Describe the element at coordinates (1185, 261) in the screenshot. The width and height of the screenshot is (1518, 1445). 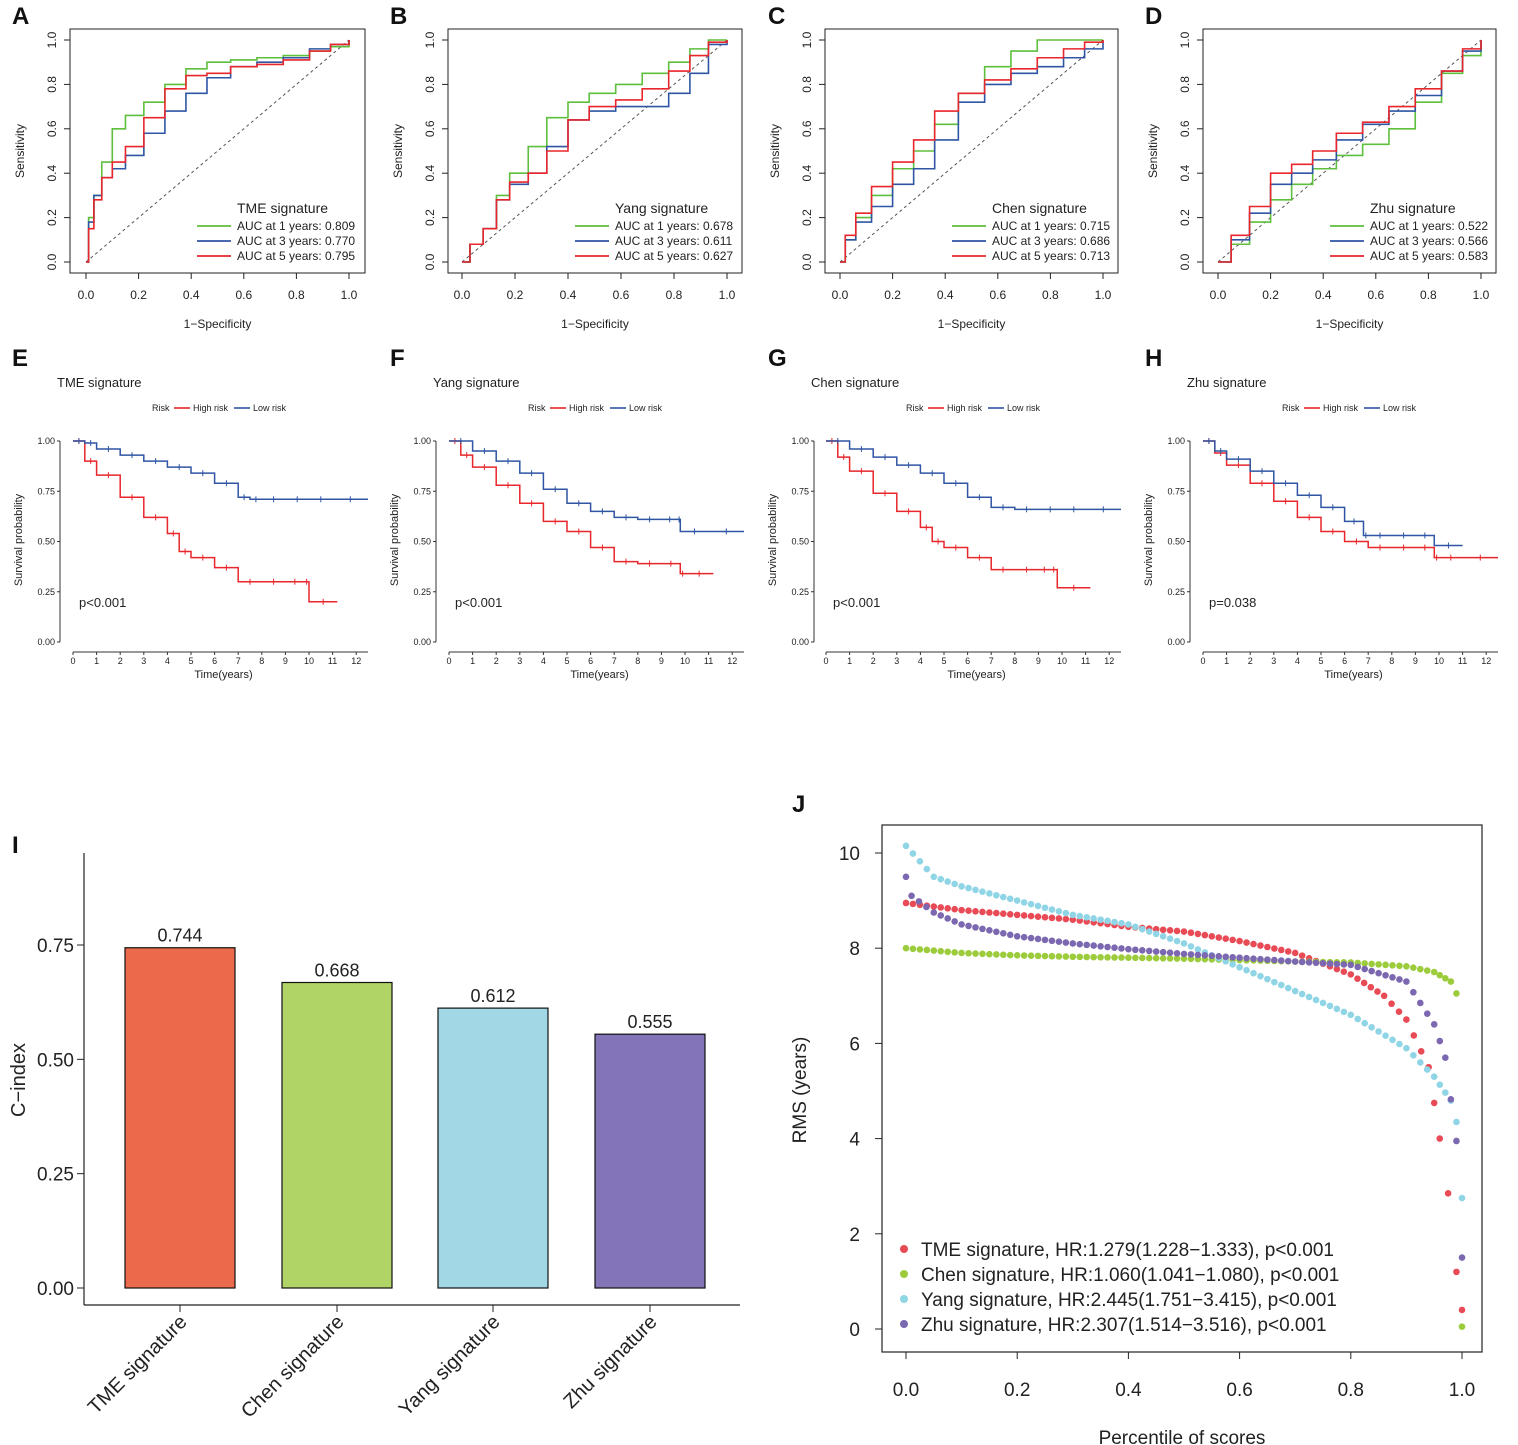
I see `y-tick-label: 0.0` at that location.